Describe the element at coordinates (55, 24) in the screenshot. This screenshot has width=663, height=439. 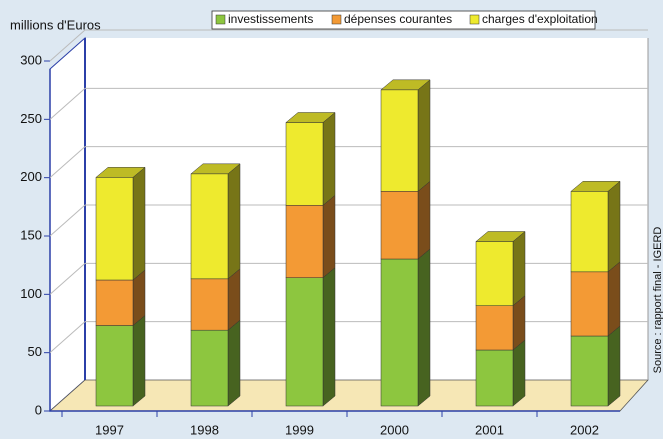
I see `y-axis-title: millions d'Euros` at that location.